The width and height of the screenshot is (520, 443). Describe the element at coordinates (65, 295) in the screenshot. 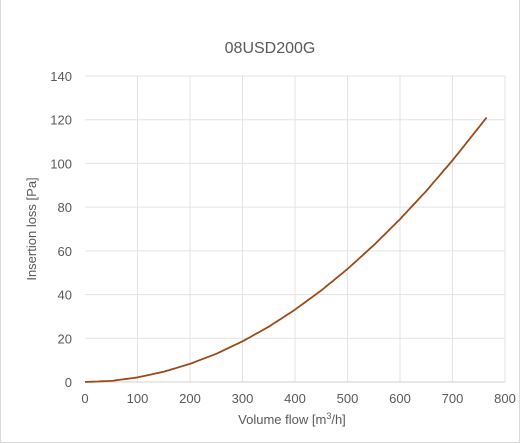

I see `y-tick-label: 40` at that location.